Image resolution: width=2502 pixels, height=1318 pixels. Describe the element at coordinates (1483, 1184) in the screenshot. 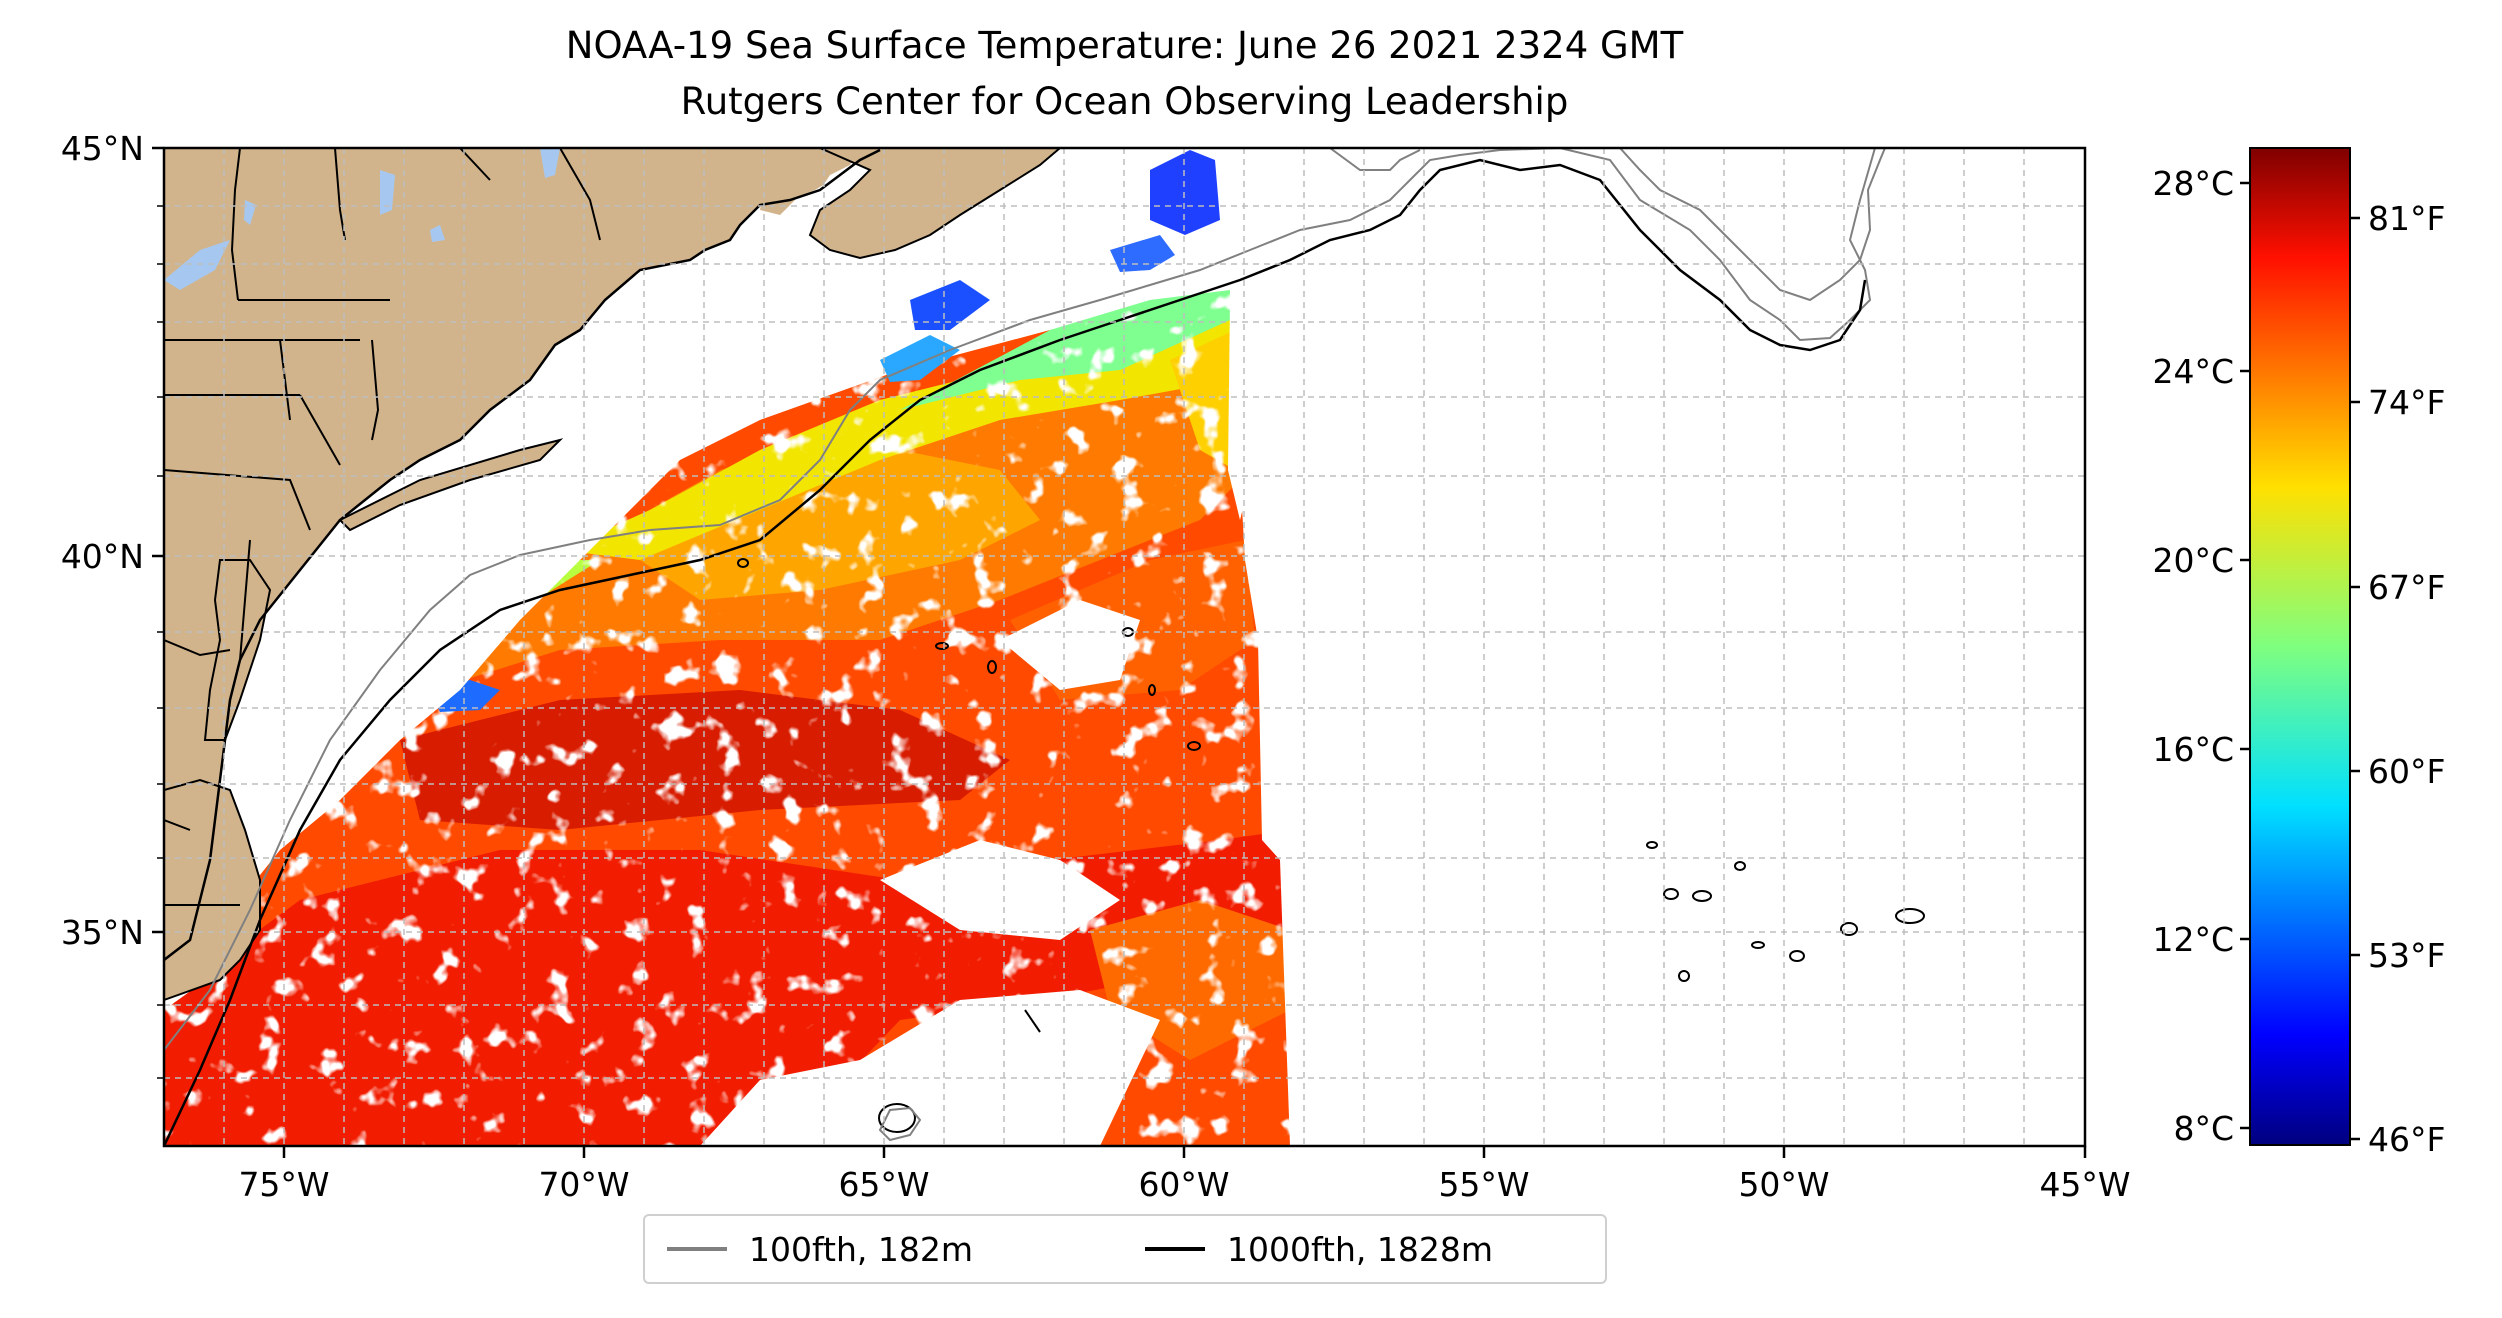

I see `lon-label: 55°W` at that location.